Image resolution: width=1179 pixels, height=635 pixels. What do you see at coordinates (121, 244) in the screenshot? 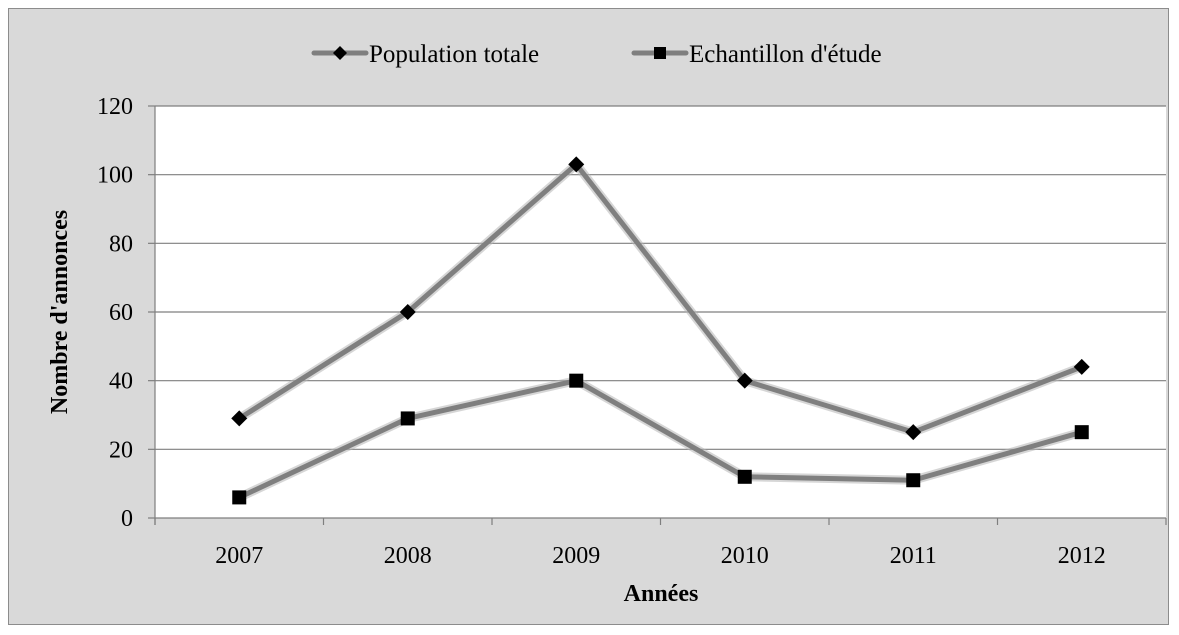
I see `y-tick-label: 80` at bounding box center [121, 244].